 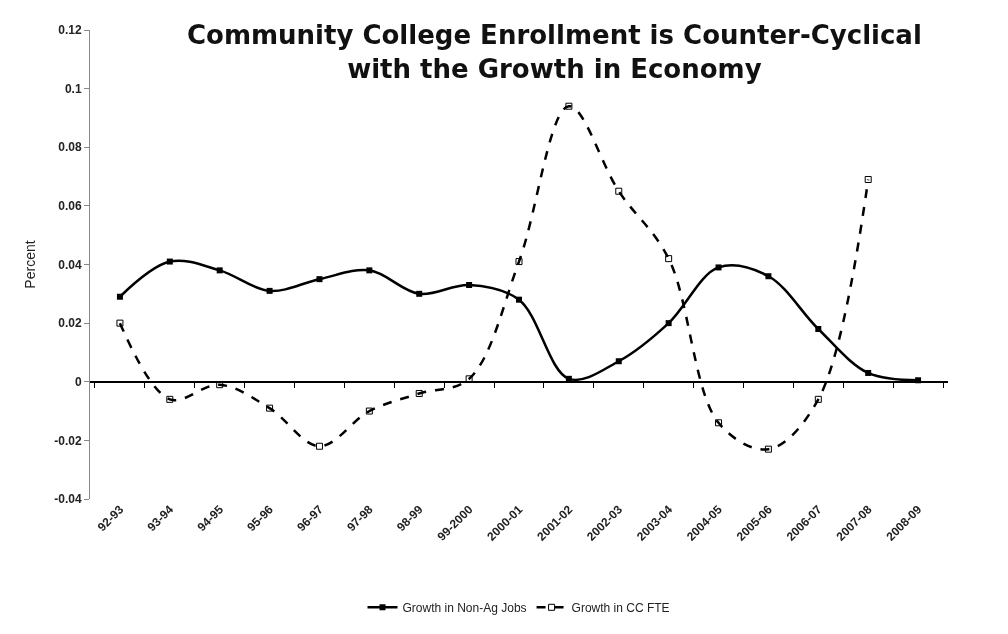 I want to click on y-tick-label: 0.02, so click(x=70, y=323).